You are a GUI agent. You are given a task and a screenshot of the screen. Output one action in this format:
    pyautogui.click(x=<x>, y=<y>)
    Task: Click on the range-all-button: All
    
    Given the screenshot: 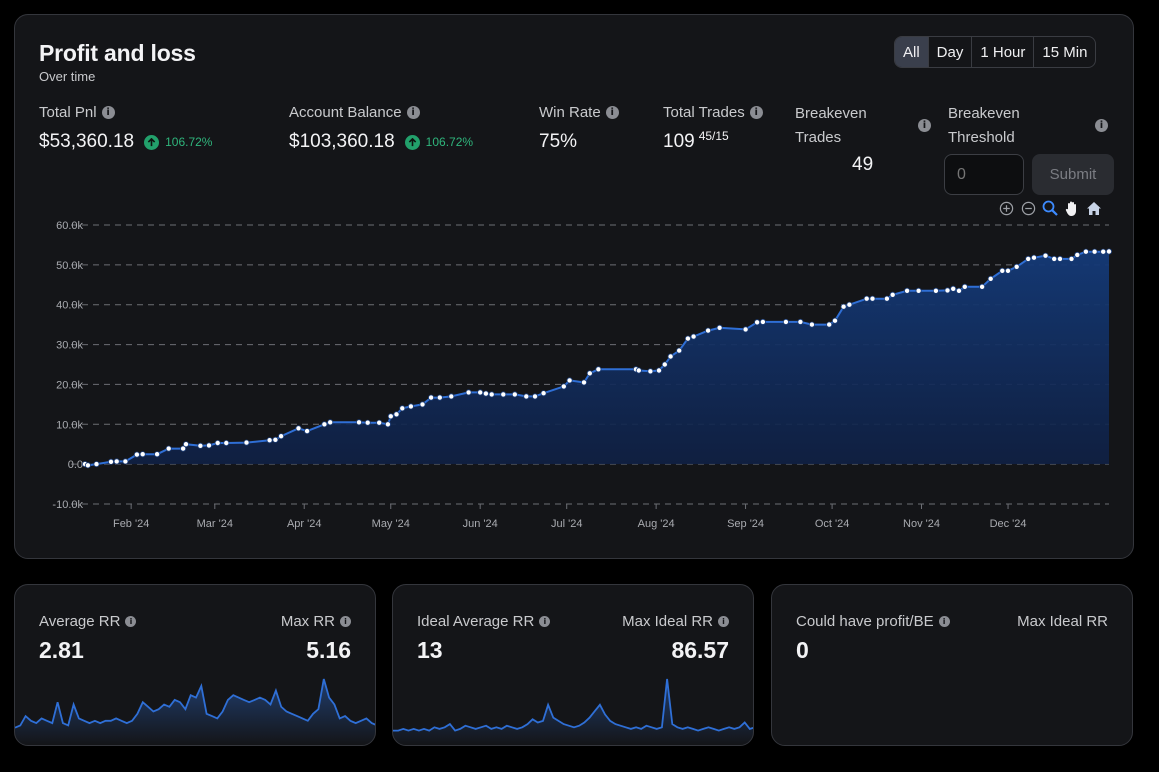 What is the action you would take?
    pyautogui.click(x=912, y=52)
    